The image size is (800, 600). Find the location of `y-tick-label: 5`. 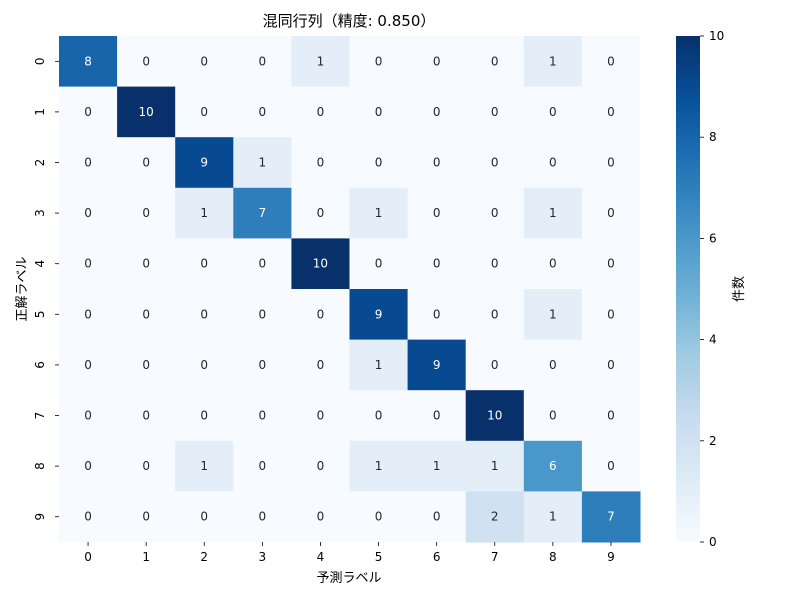

y-tick-label: 5 is located at coordinates (40, 314).